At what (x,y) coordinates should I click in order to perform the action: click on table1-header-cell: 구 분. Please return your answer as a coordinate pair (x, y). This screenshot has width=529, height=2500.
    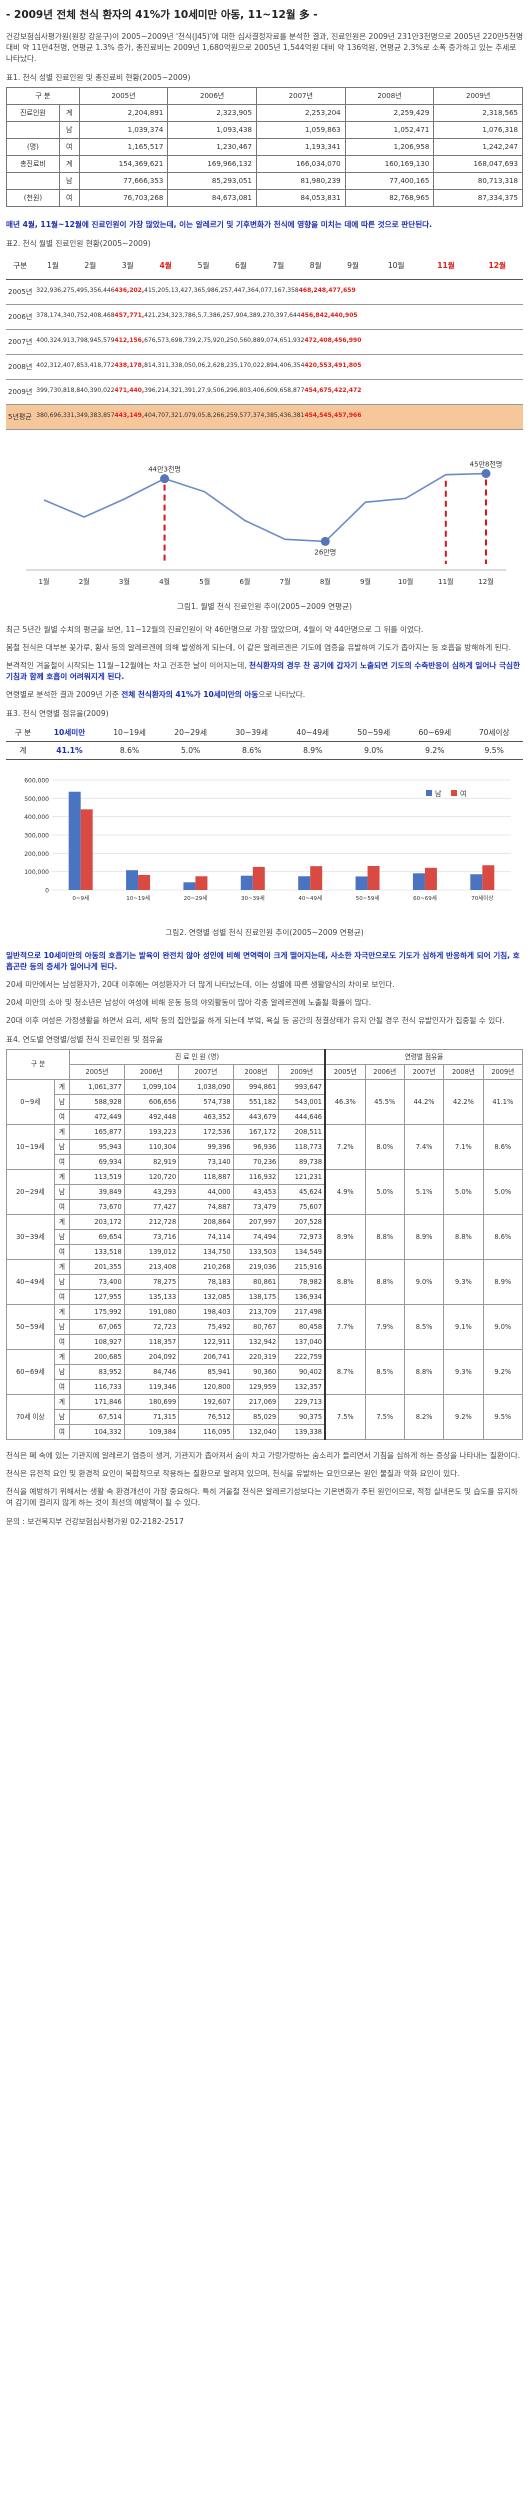
    Looking at the image, I should click on (43, 96).